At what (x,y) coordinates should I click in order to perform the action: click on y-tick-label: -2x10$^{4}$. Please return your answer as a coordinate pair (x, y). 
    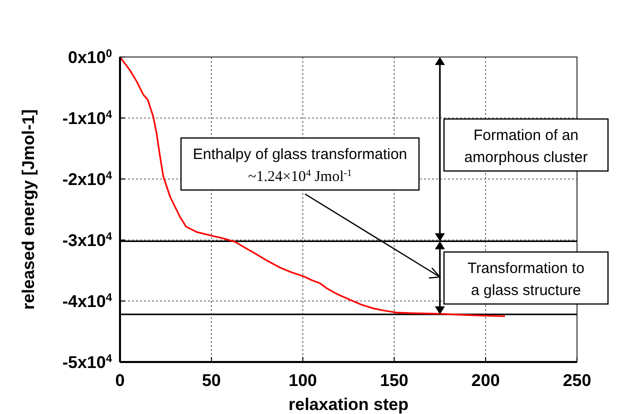
    Looking at the image, I should click on (87, 179).